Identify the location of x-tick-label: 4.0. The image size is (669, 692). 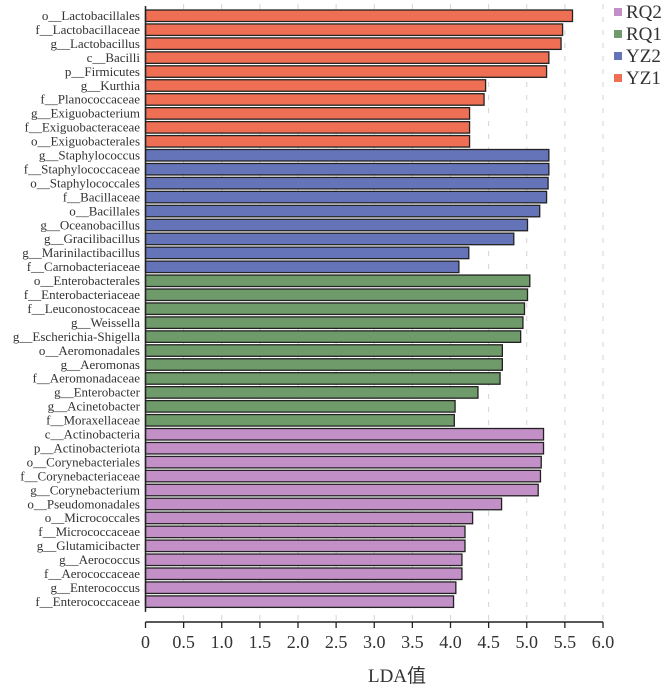
(450, 642).